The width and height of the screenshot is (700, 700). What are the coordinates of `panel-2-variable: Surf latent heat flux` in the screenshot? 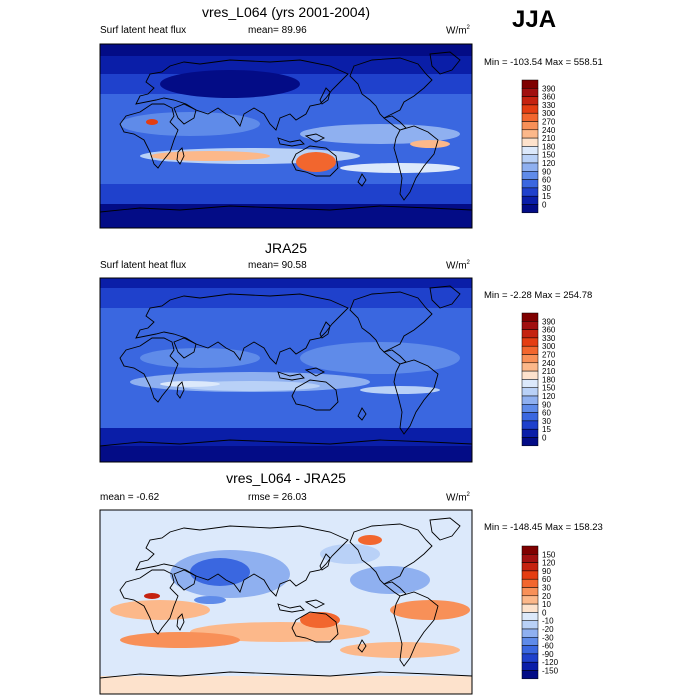 It's located at (143, 265).